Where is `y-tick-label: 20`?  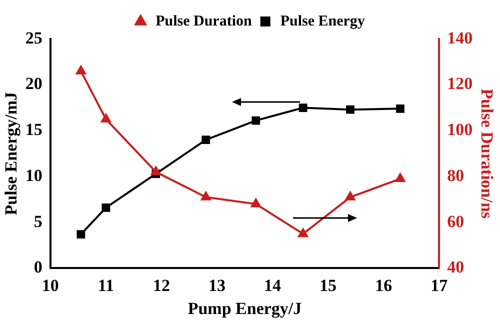 y-tick-label: 20 is located at coordinates (33, 84).